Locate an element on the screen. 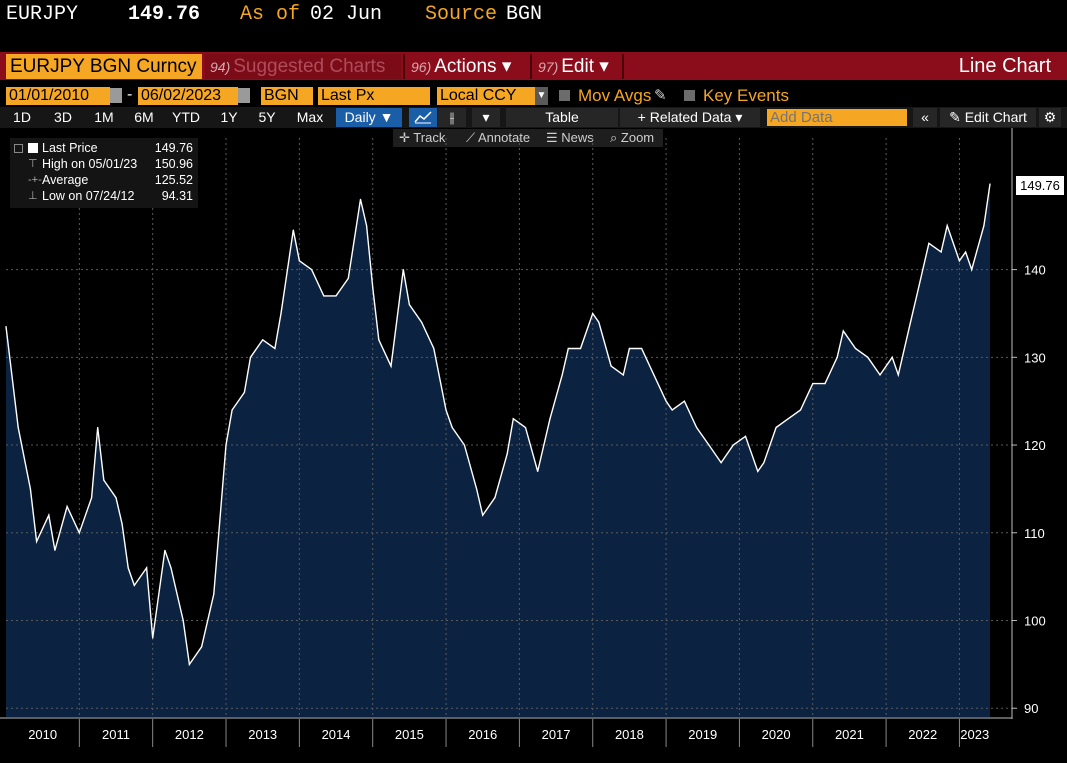 Image resolution: width=1067 pixels, height=763 pixels. annotate-label: Annotate is located at coordinates (504, 137).